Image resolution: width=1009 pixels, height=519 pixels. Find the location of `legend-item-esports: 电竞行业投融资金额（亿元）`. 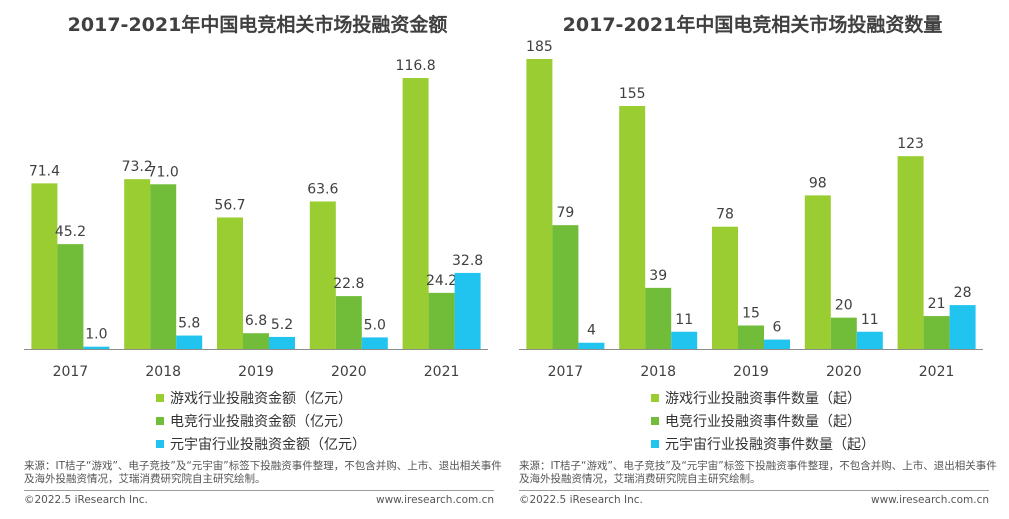

legend-item-esports: 电竞行业投融资金额（亿元） is located at coordinates (261, 420).